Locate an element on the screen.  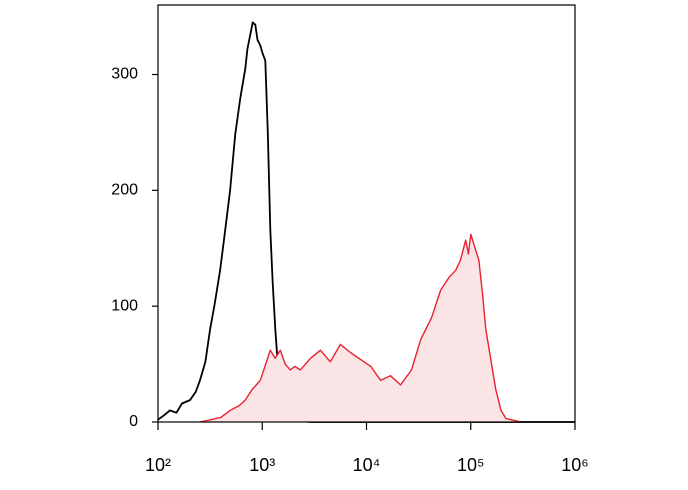
y-tick-label: 0 is located at coordinates (133, 421).